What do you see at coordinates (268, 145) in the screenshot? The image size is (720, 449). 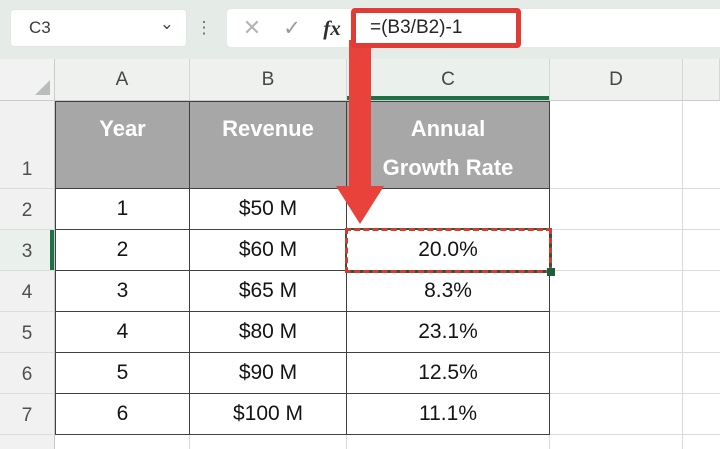 I see `cell-b1-revenue-header: Revenue` at bounding box center [268, 145].